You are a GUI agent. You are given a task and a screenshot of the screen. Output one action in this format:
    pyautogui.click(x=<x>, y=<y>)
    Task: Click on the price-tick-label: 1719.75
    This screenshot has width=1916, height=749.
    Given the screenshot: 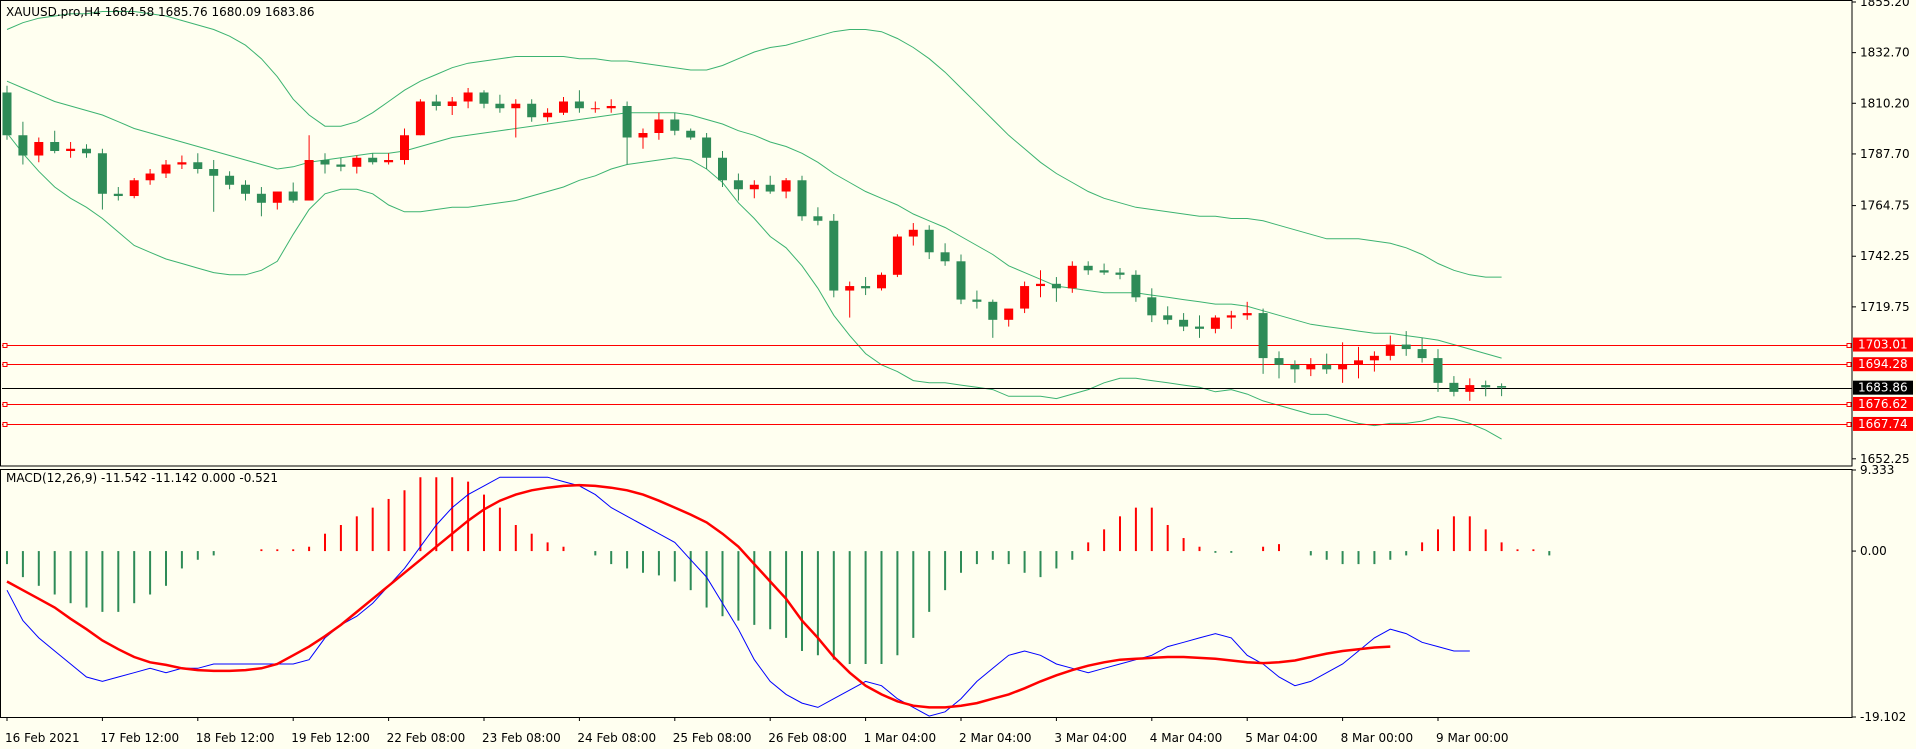 What is the action you would take?
    pyautogui.click(x=1885, y=307)
    